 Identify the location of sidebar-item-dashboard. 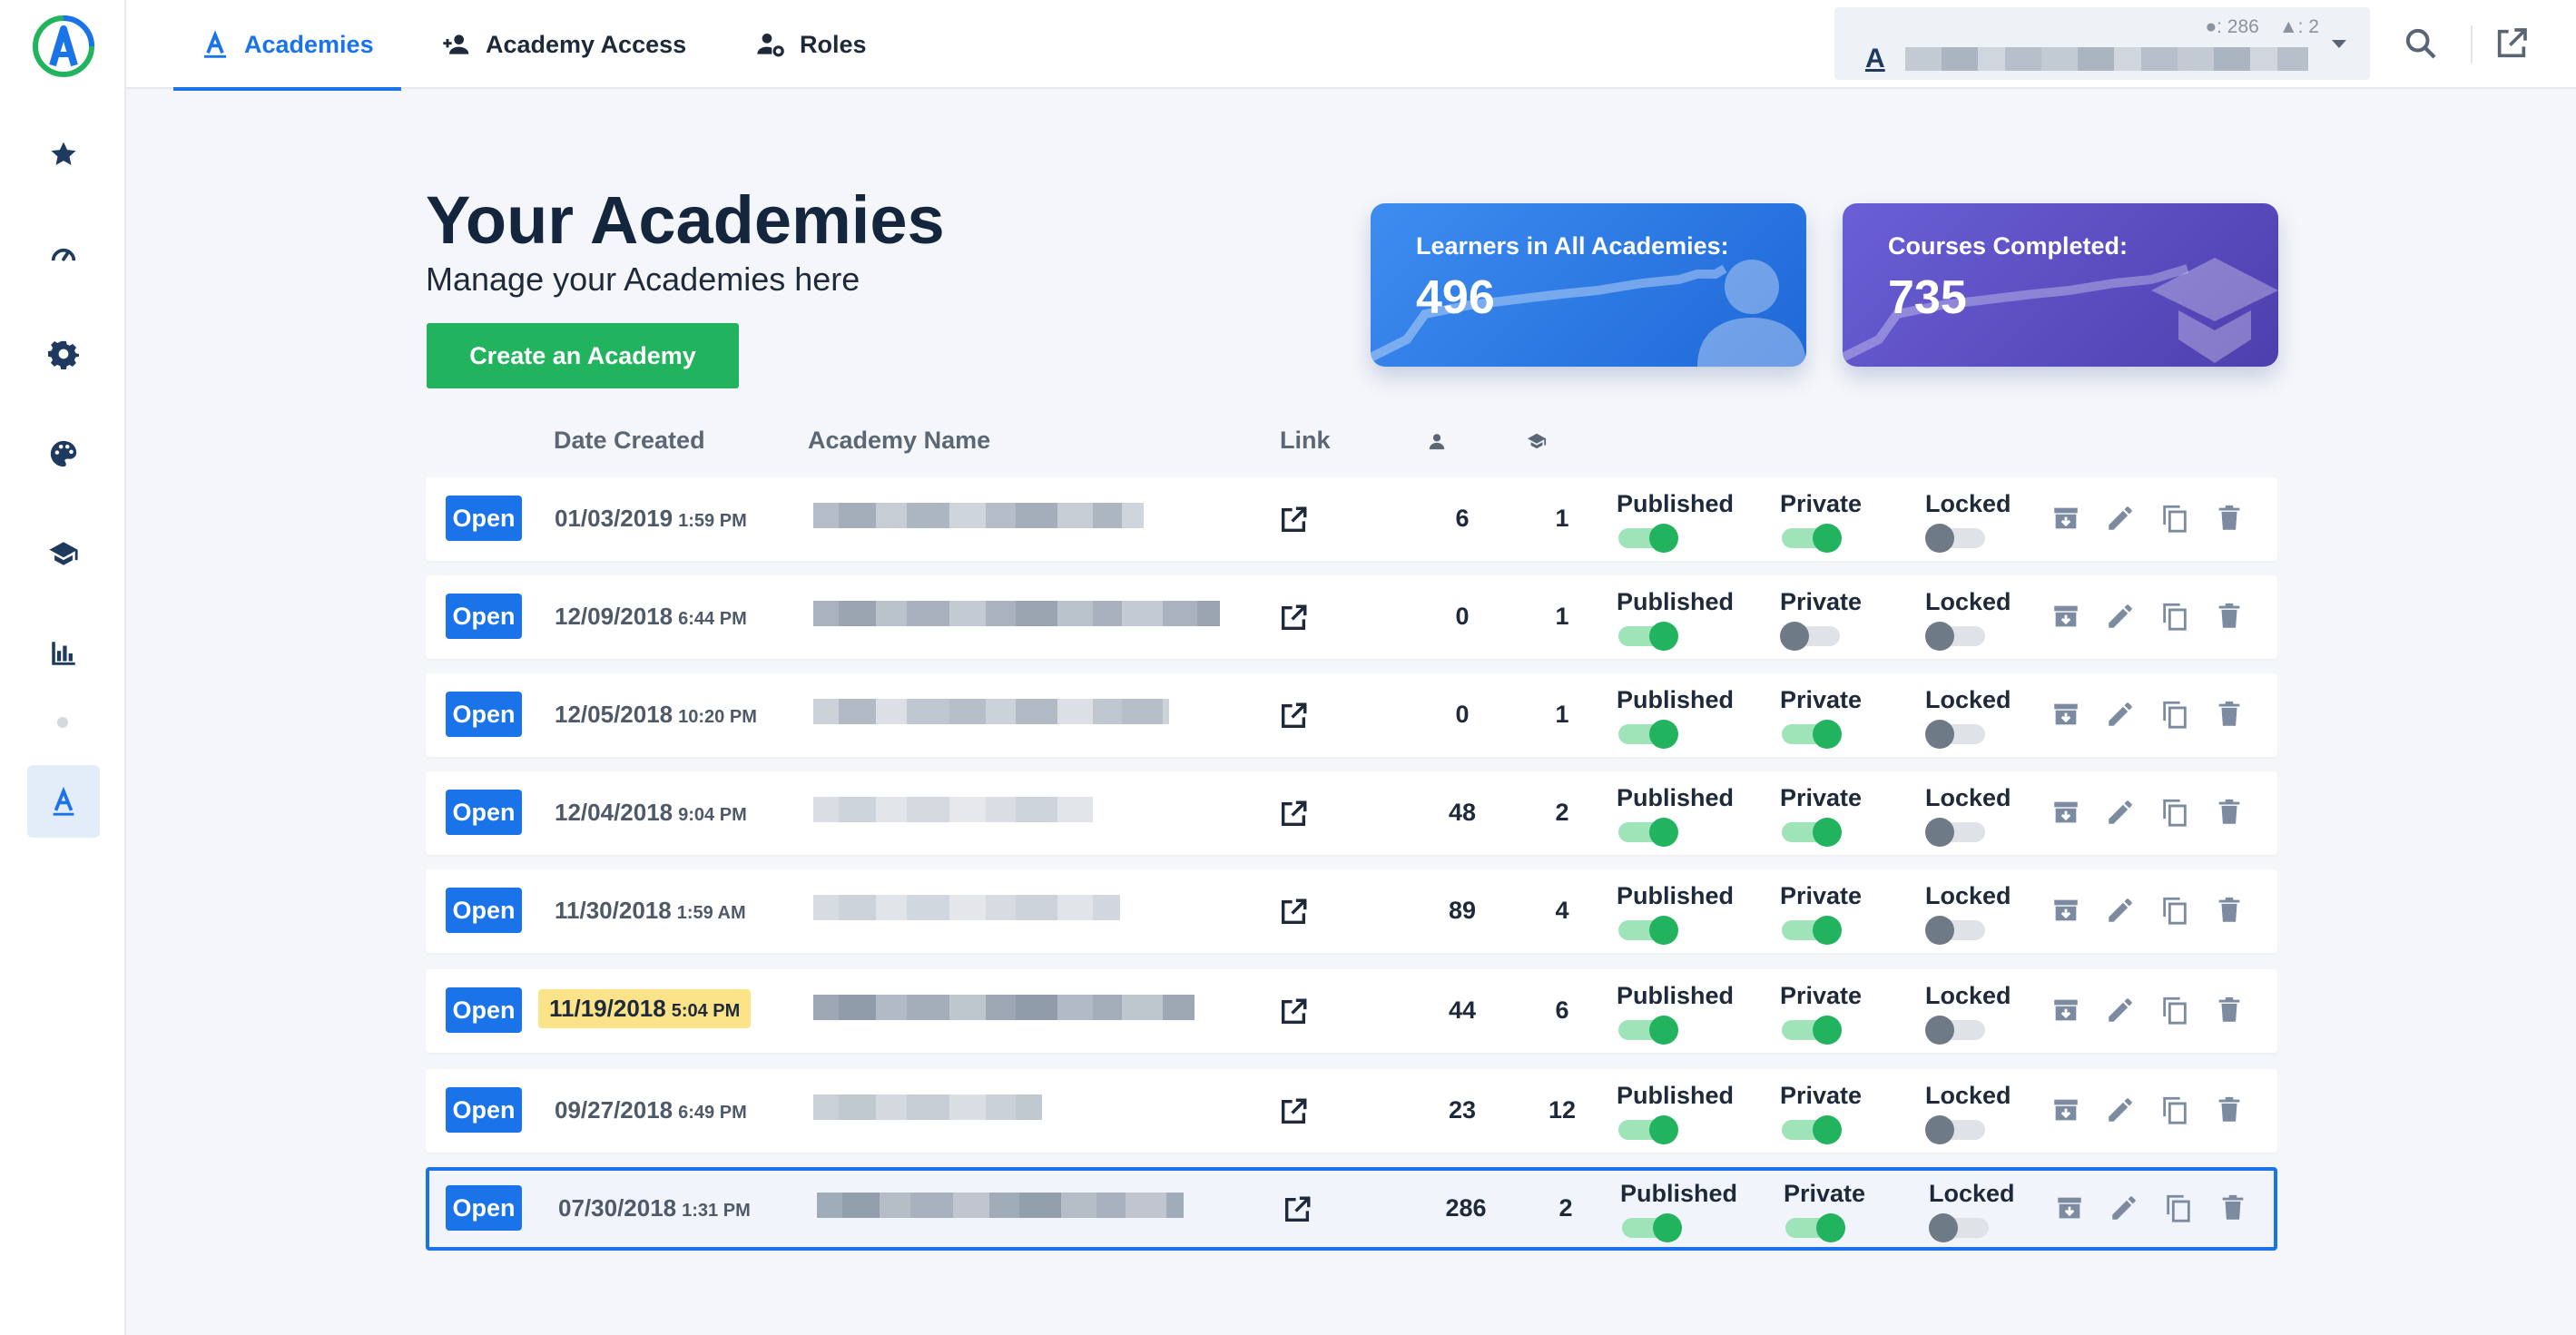
(63, 254).